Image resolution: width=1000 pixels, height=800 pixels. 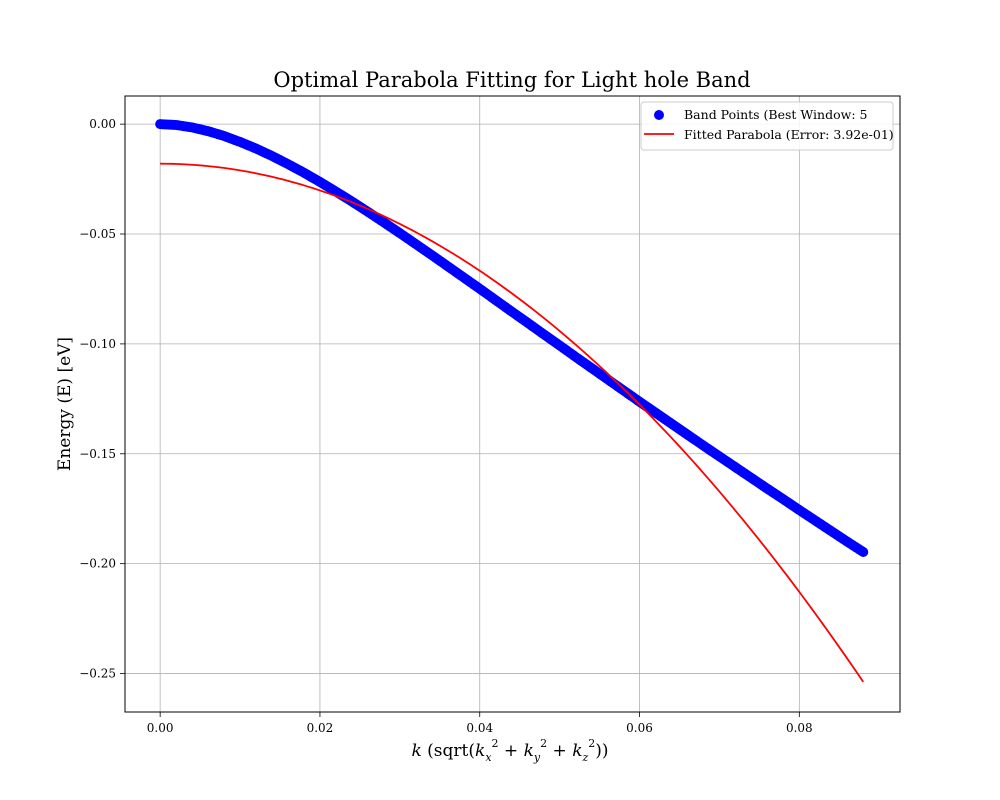 What do you see at coordinates (97, 344) in the screenshot?
I see `y-tick-label: −0.10` at bounding box center [97, 344].